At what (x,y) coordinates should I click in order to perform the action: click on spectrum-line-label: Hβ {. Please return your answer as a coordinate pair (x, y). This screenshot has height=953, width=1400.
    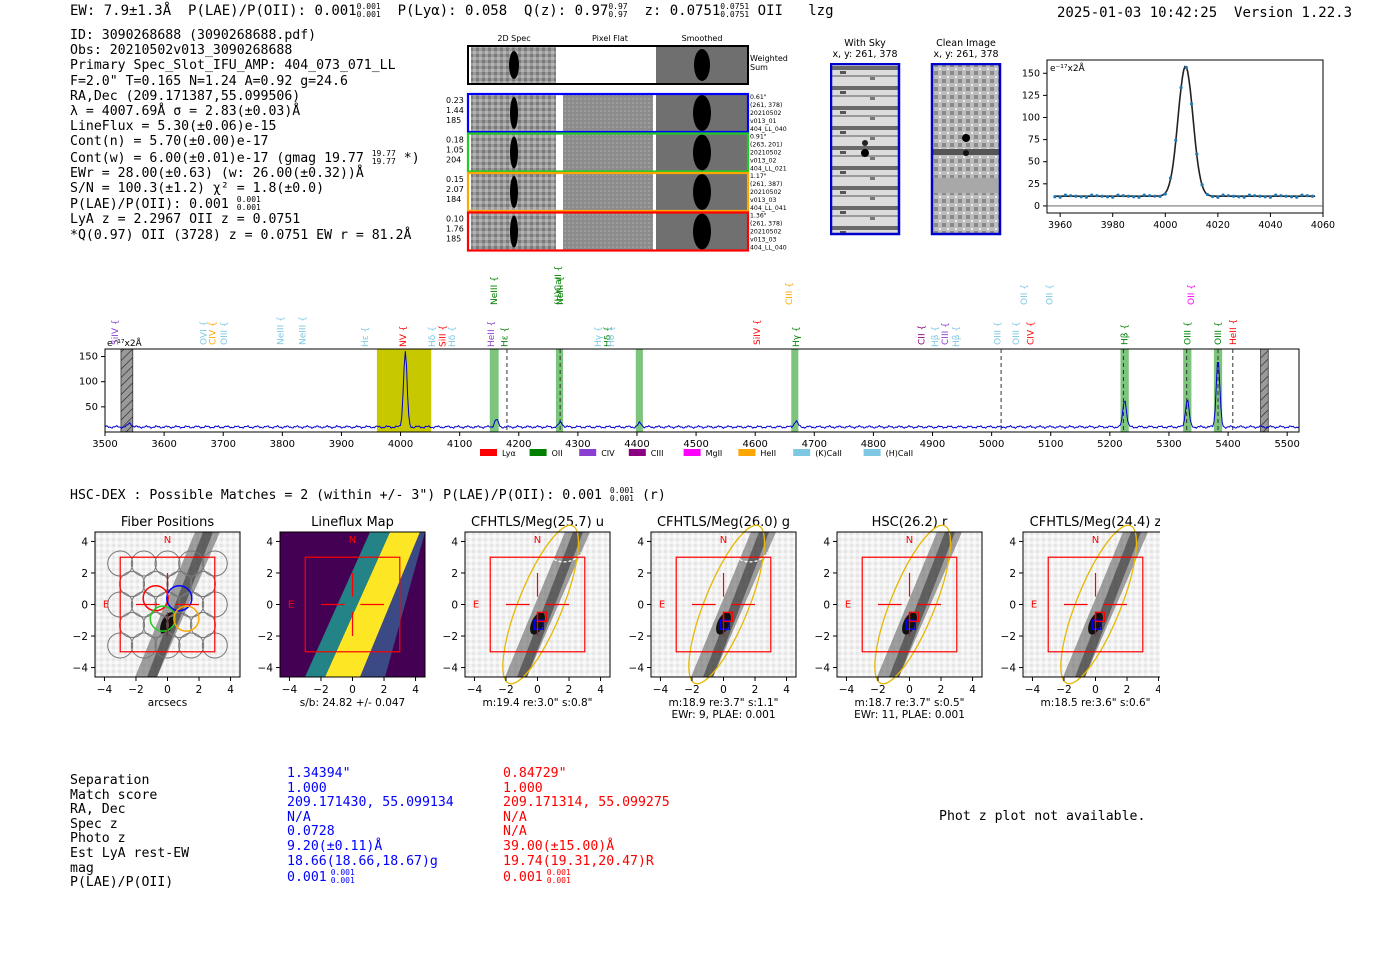
    Looking at the image, I should click on (1126, 334).